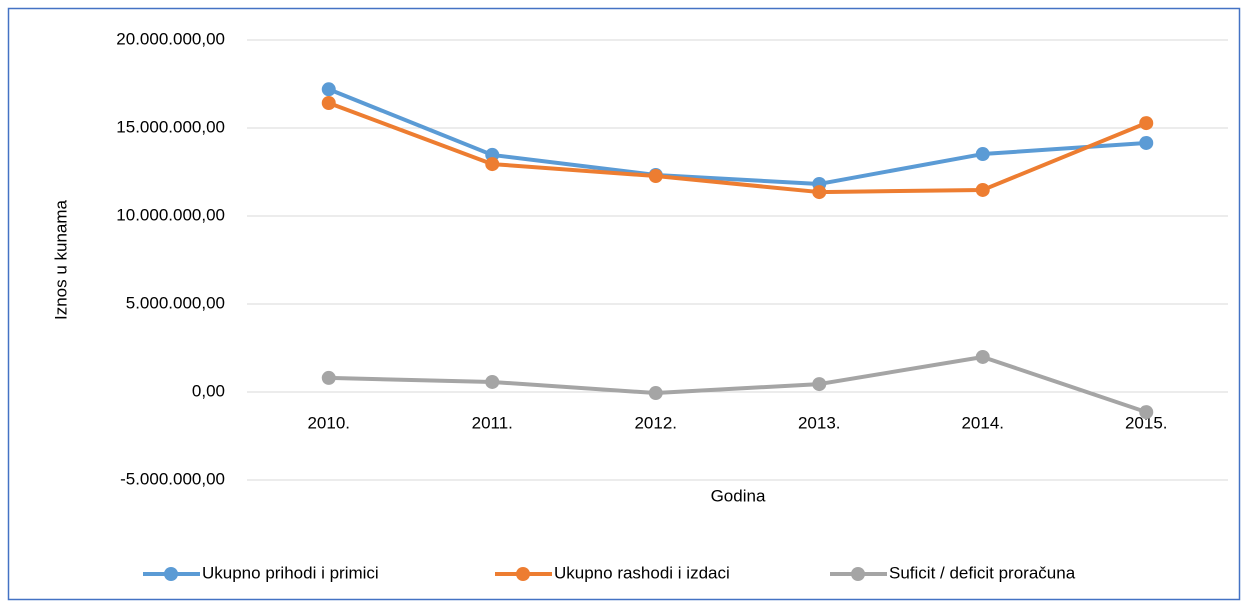  Describe the element at coordinates (492, 422) in the screenshot. I see `x-tick-label: 2011.` at that location.